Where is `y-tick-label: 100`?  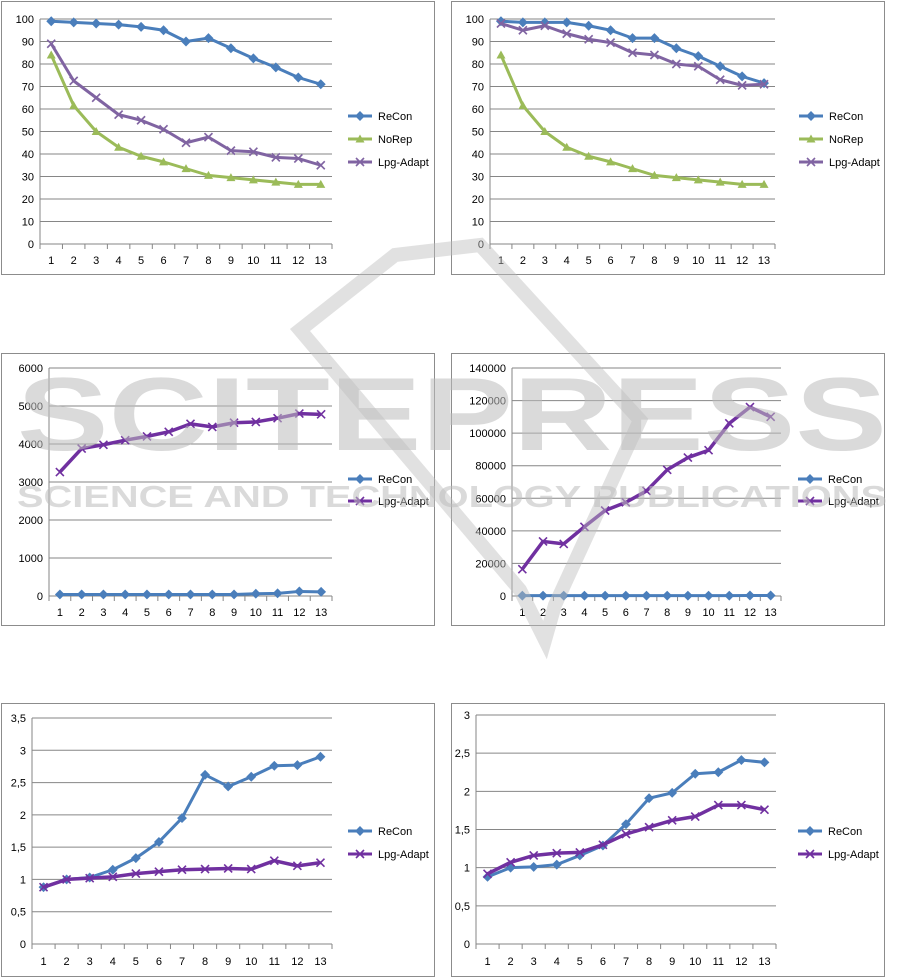
y-tick-label: 100 is located at coordinates (25, 20).